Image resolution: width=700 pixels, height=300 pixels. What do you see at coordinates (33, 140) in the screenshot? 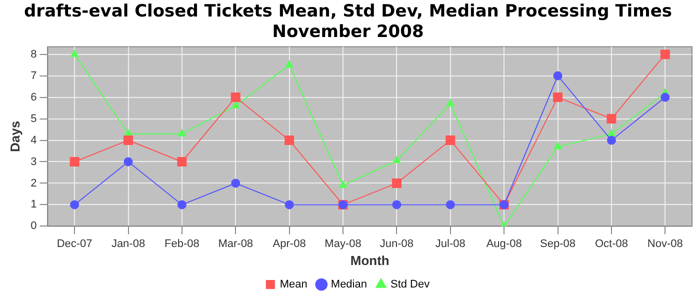
I see `y-tick-label: 4` at bounding box center [33, 140].